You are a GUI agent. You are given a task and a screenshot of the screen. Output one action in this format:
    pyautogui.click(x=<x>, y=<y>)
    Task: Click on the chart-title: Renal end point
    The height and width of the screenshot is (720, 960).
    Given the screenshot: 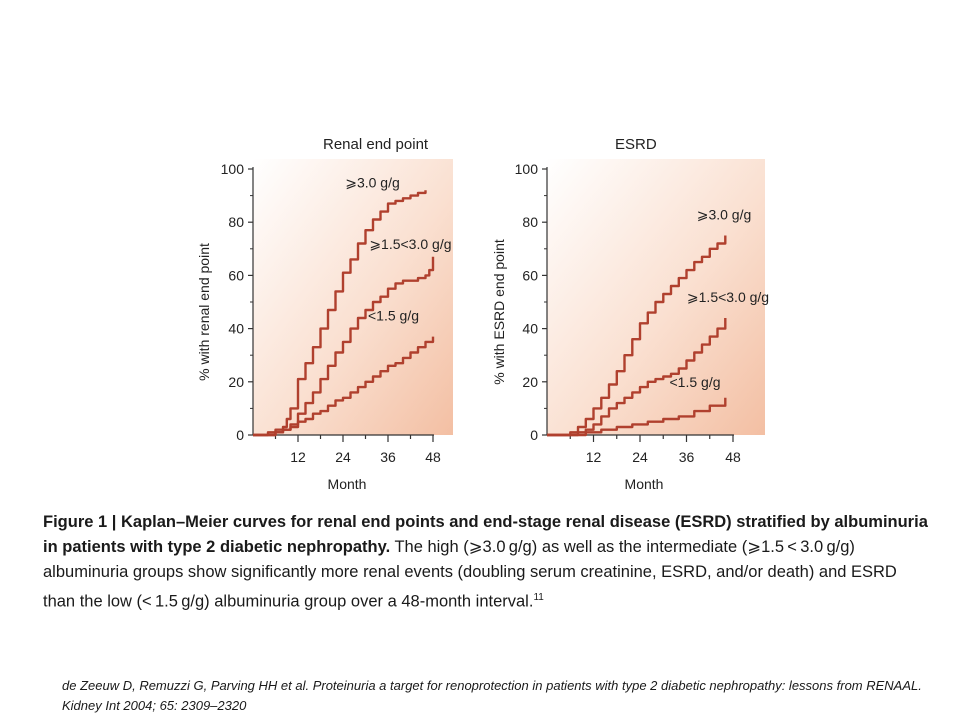 What is the action you would take?
    pyautogui.click(x=376, y=144)
    